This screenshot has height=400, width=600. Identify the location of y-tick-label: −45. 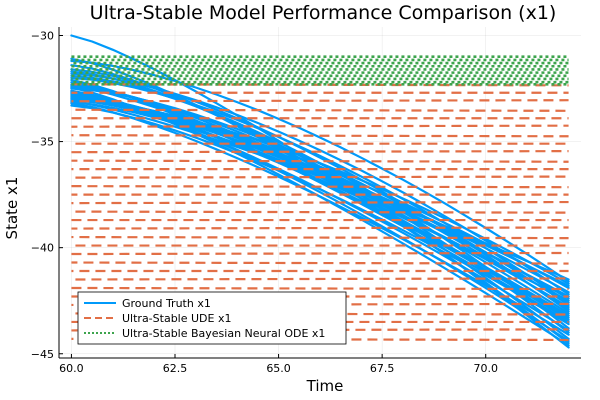
(42, 354).